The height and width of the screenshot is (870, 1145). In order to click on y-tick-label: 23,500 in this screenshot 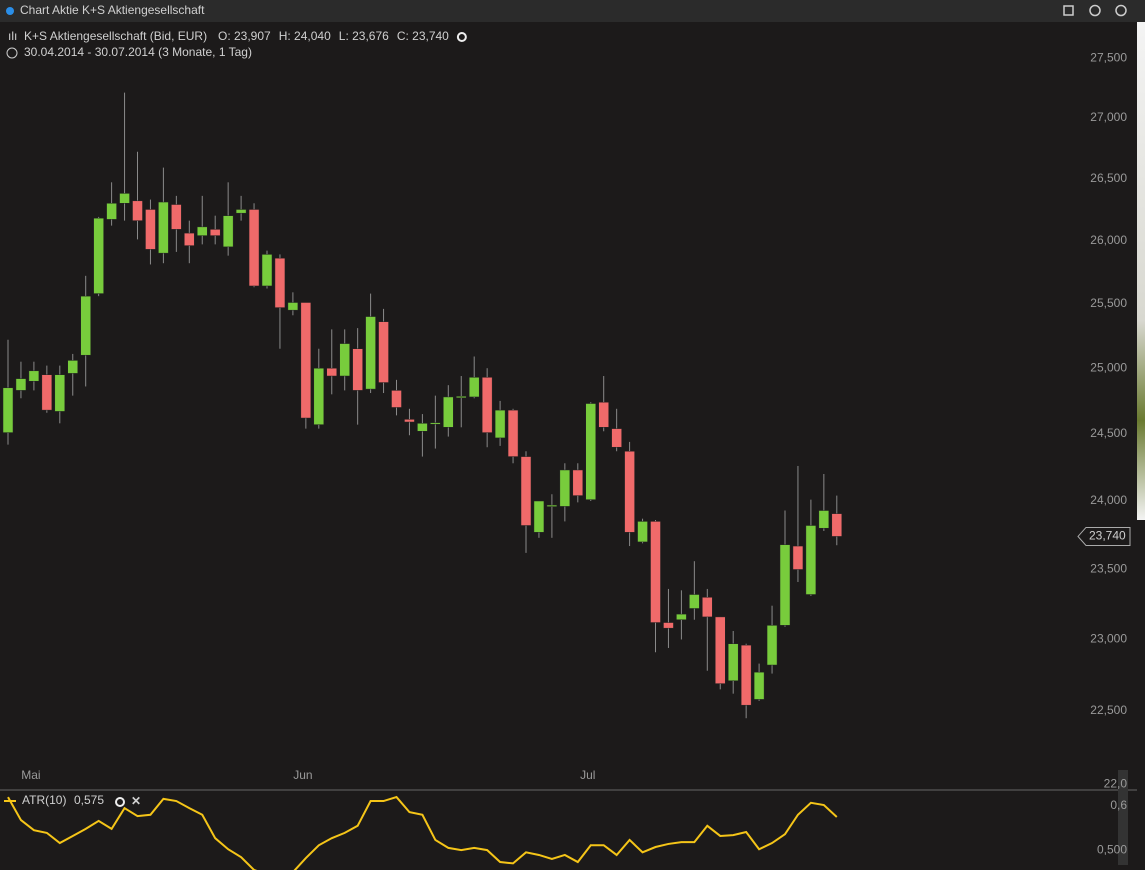, I will do `click(1108, 569)`.